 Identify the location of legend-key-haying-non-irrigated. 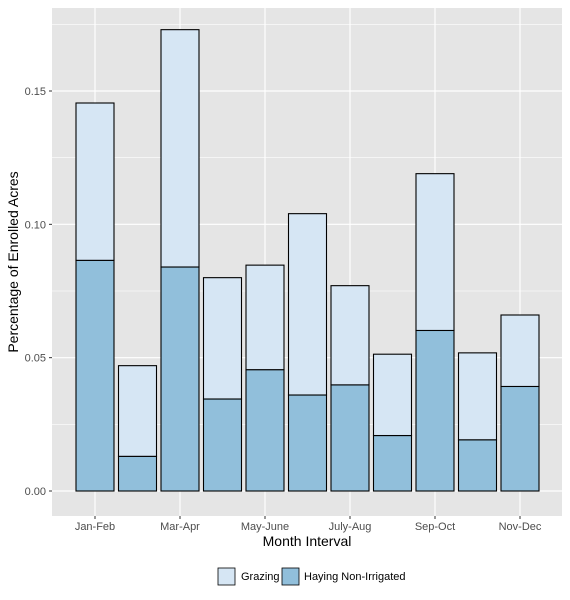
(290, 576).